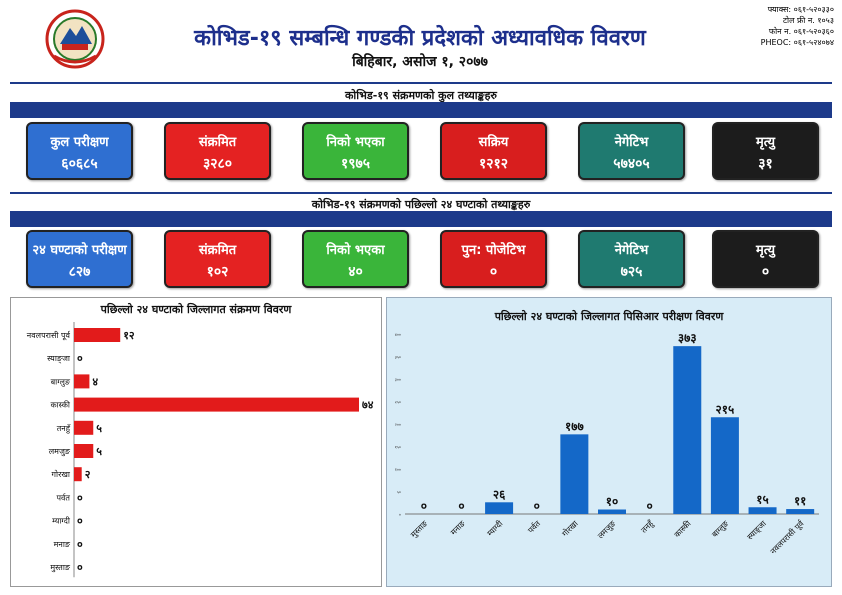 This screenshot has height=595, width=842. Describe the element at coordinates (398, 447) in the screenshot. I see `y-tick-label: १५०` at that location.